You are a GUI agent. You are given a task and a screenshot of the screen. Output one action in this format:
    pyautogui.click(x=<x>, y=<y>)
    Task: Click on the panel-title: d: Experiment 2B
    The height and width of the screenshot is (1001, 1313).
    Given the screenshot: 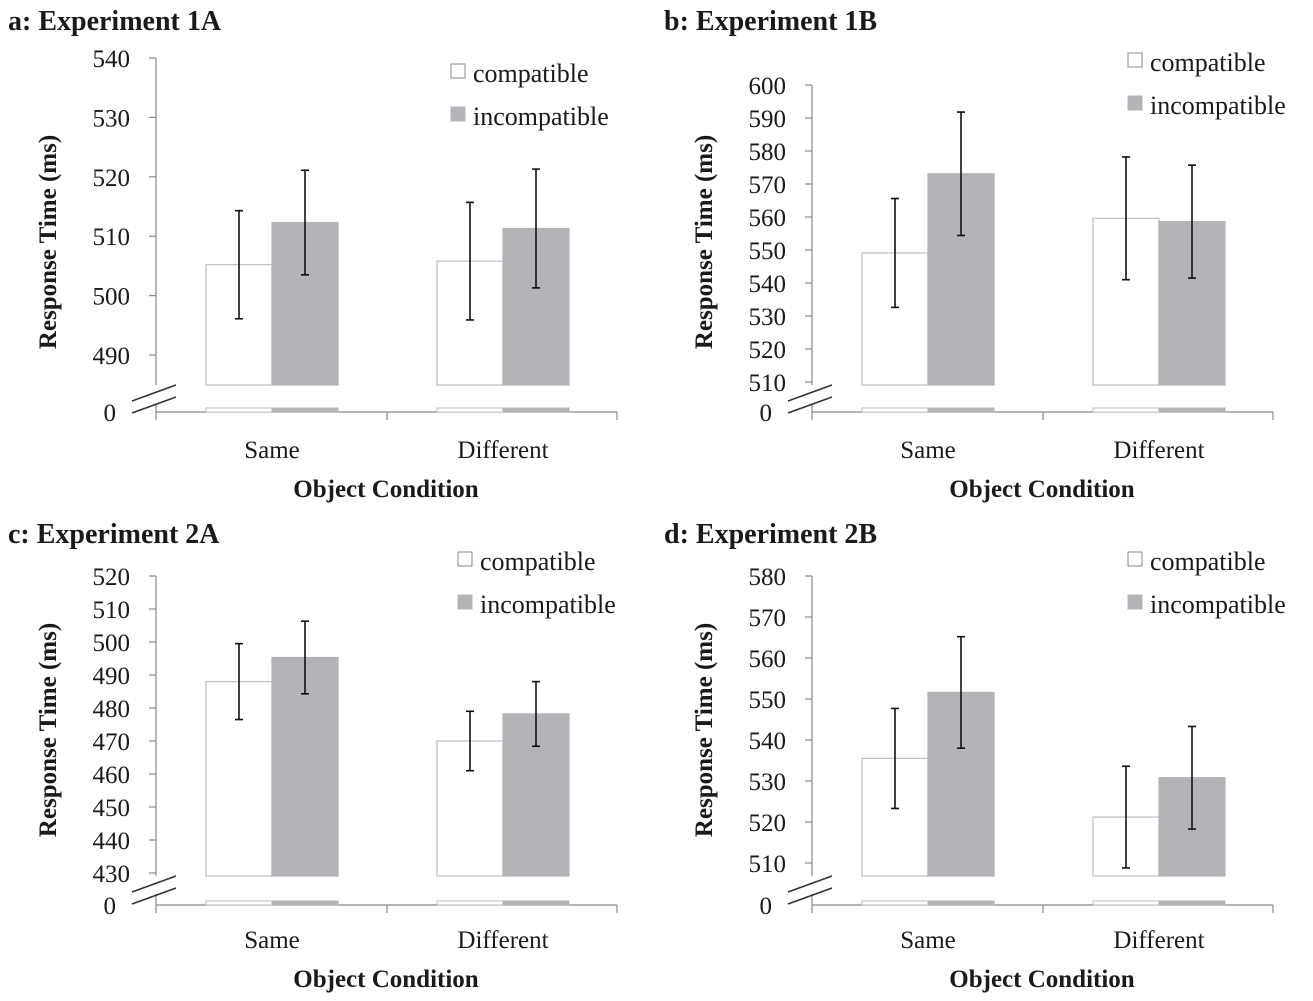 What is the action you would take?
    pyautogui.click(x=770, y=534)
    